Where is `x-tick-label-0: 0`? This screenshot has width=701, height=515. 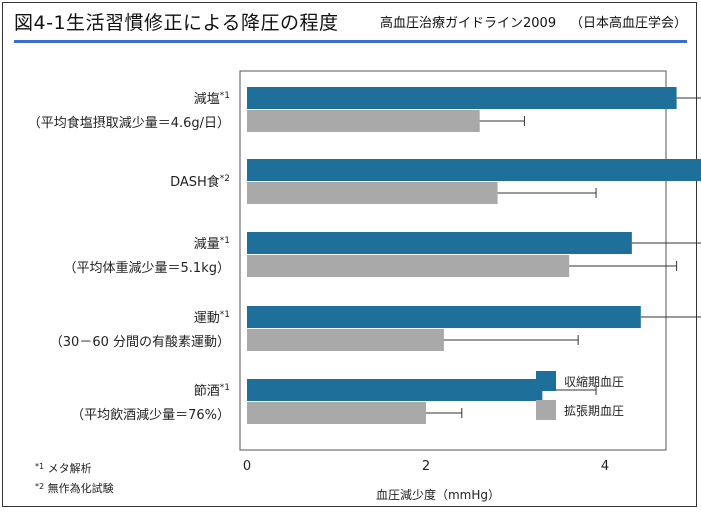 x-tick-label-0: 0 is located at coordinates (247, 466).